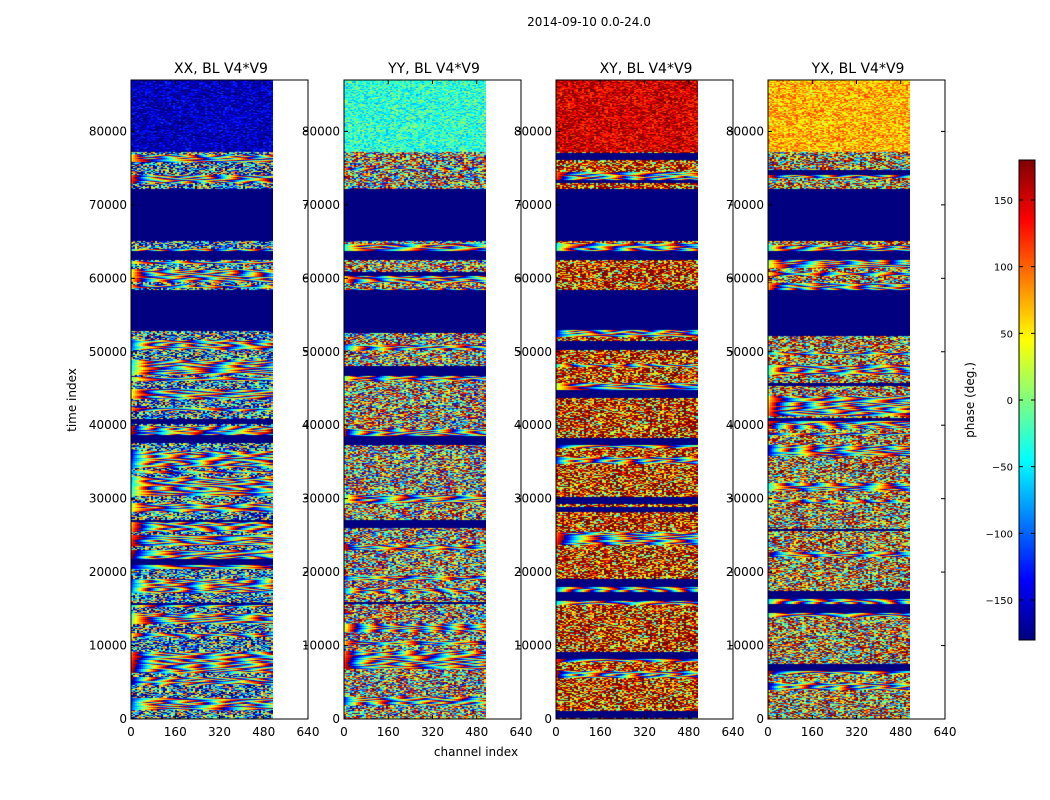 This screenshot has width=1050, height=800. I want to click on panel-1-title: YY, BL V4*V9, so click(433, 69).